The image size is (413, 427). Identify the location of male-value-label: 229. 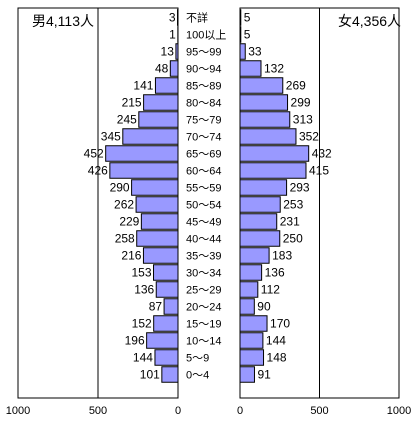
(129, 222).